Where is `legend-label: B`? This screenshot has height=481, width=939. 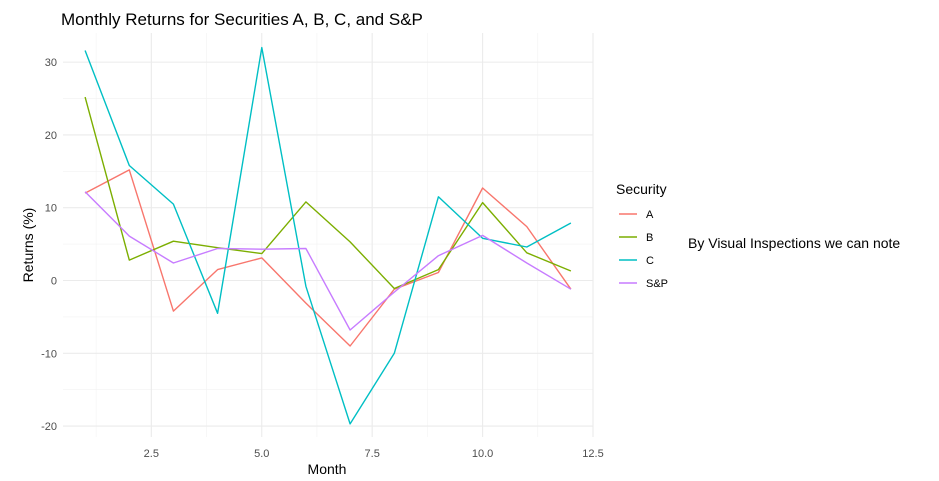 legend-label: B is located at coordinates (649, 238).